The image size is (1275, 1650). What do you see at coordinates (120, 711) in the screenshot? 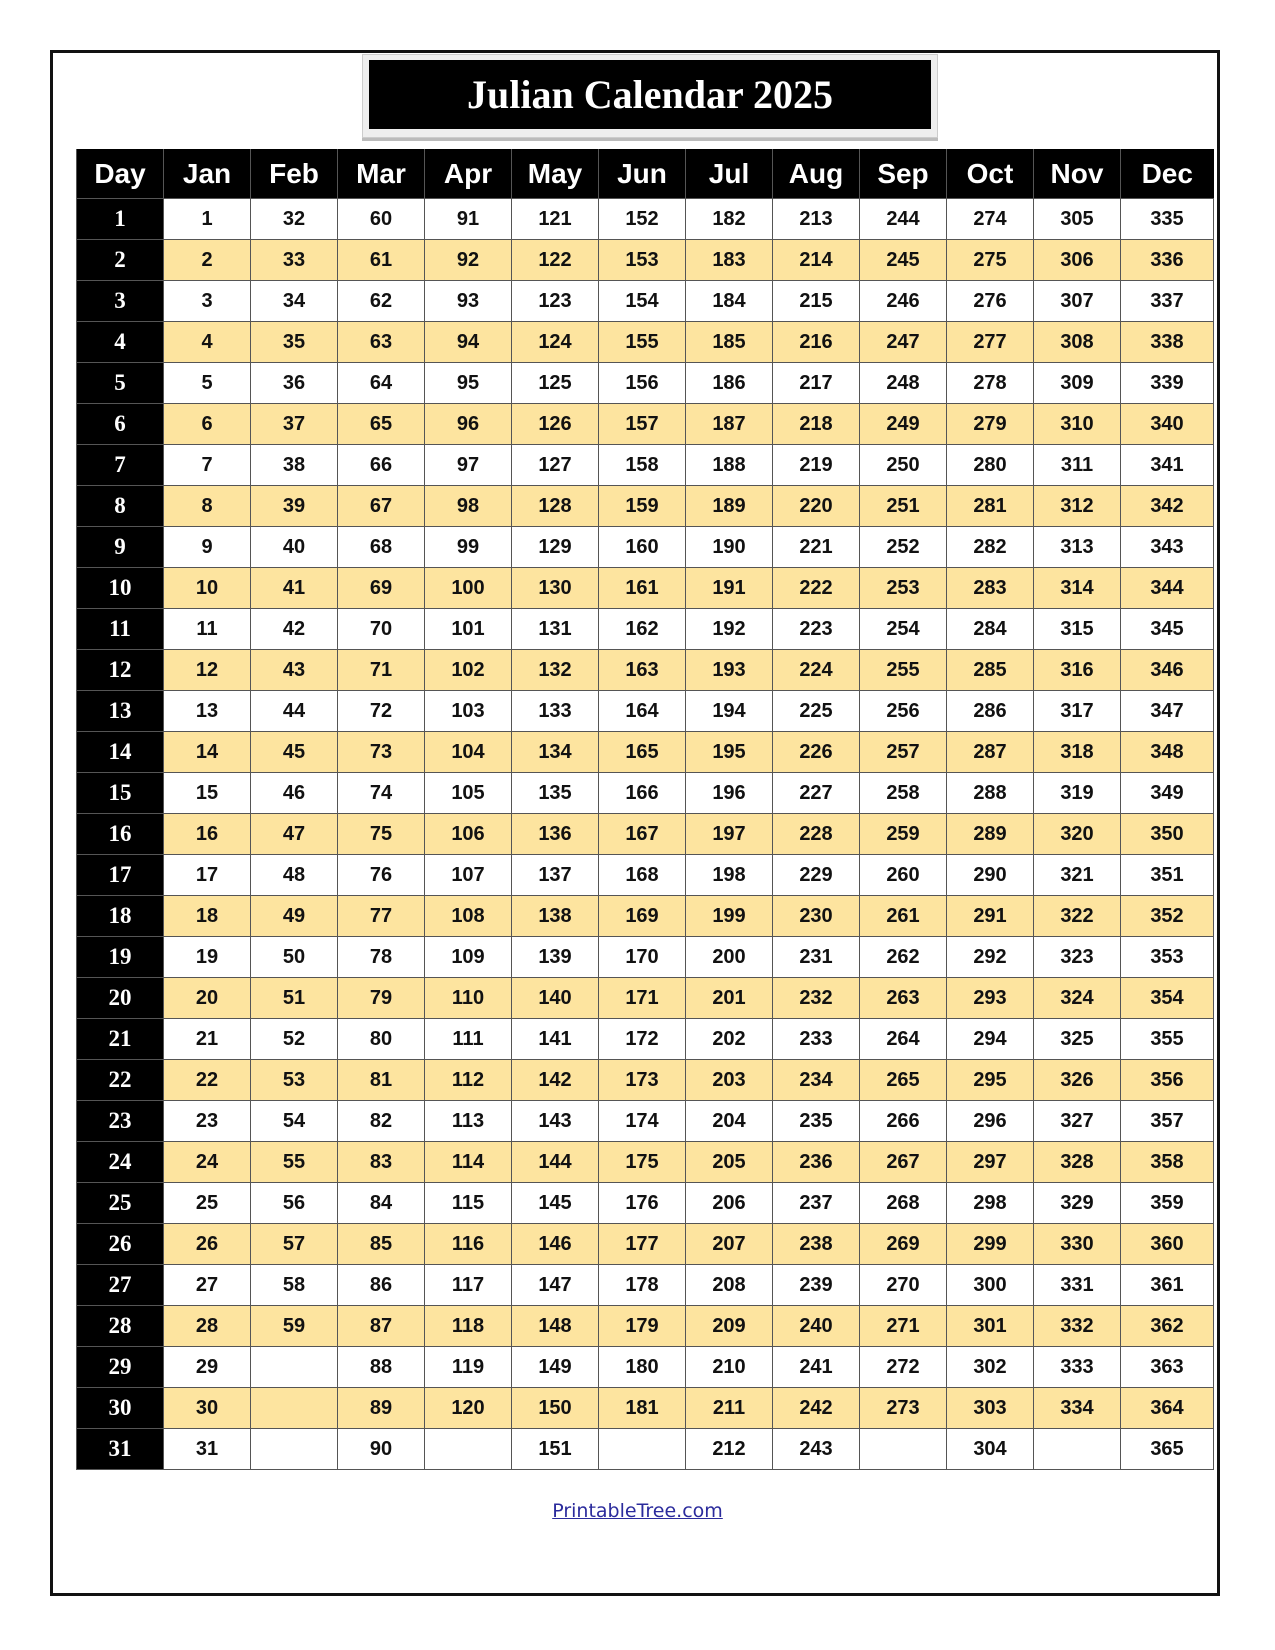
I see `day-number-cell: 13` at bounding box center [120, 711].